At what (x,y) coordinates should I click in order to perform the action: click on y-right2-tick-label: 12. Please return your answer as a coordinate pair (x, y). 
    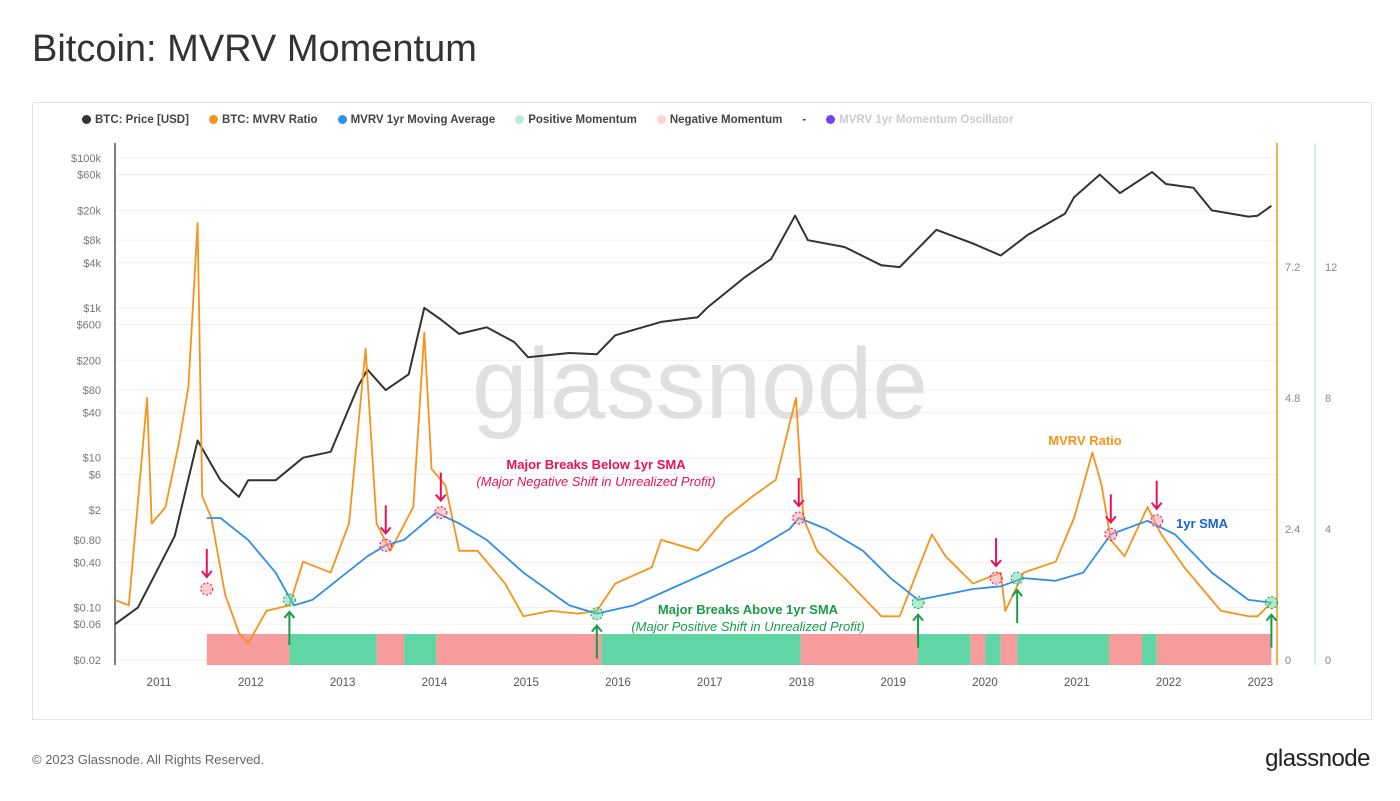
    Looking at the image, I should click on (1331, 268).